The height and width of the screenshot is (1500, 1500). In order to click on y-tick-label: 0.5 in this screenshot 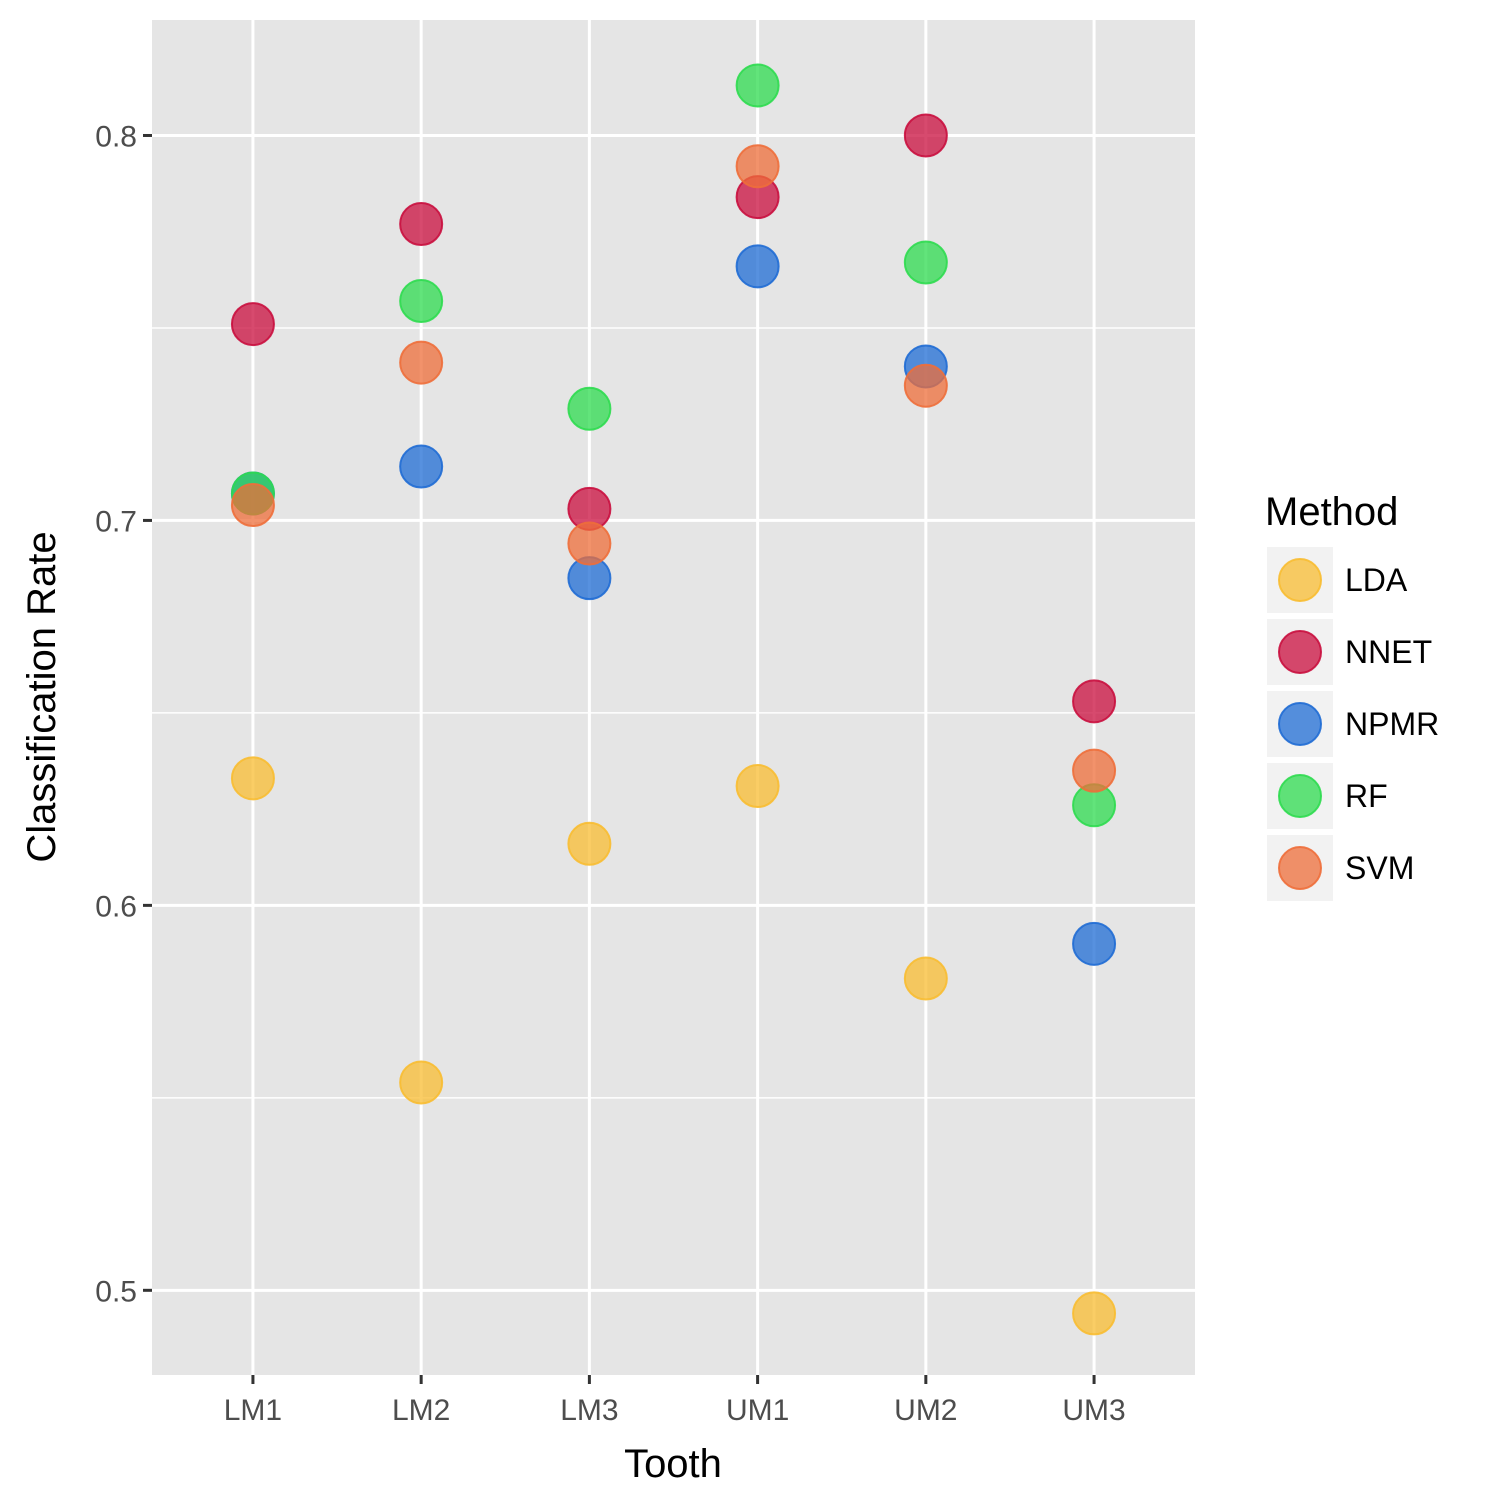, I will do `click(116, 1291)`.